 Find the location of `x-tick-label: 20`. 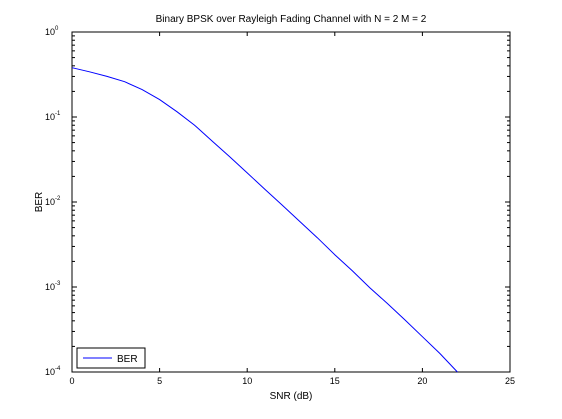

x-tick-label: 20 is located at coordinates (422, 381).